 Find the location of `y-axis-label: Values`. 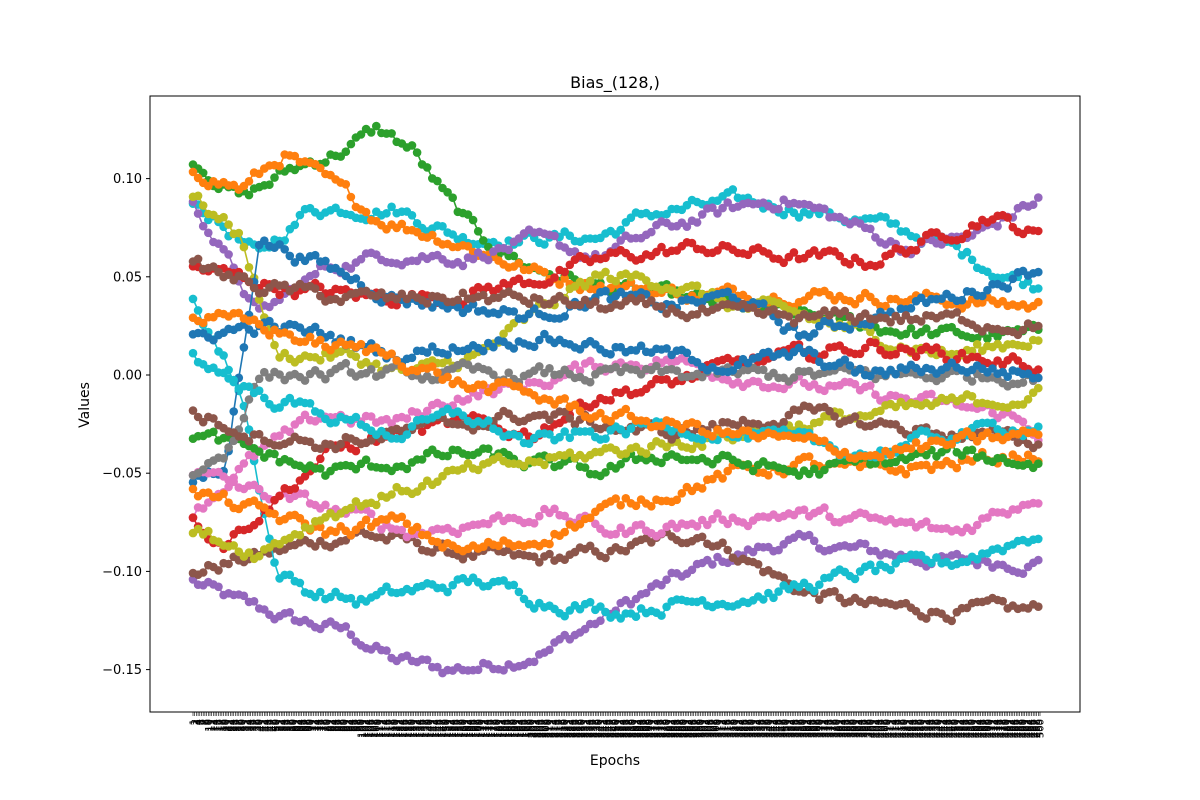

y-axis-label: Values is located at coordinates (85, 405).